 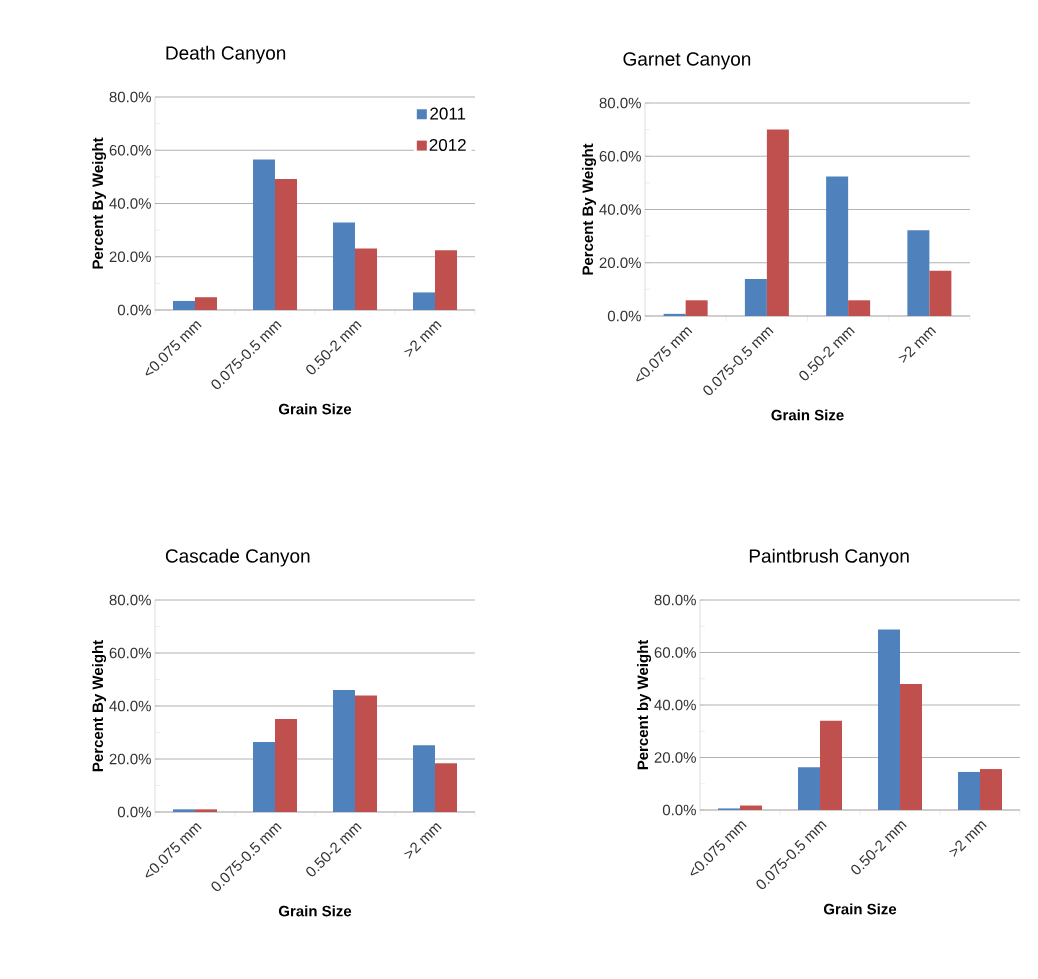 I want to click on chart-title: Garnet Canyon, so click(x=687, y=61).